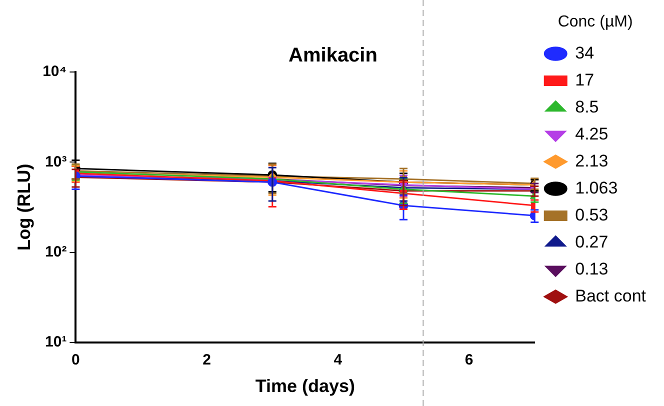 This screenshot has width=664, height=406. I want to click on y-tick-label: 10⁴, so click(54, 71).